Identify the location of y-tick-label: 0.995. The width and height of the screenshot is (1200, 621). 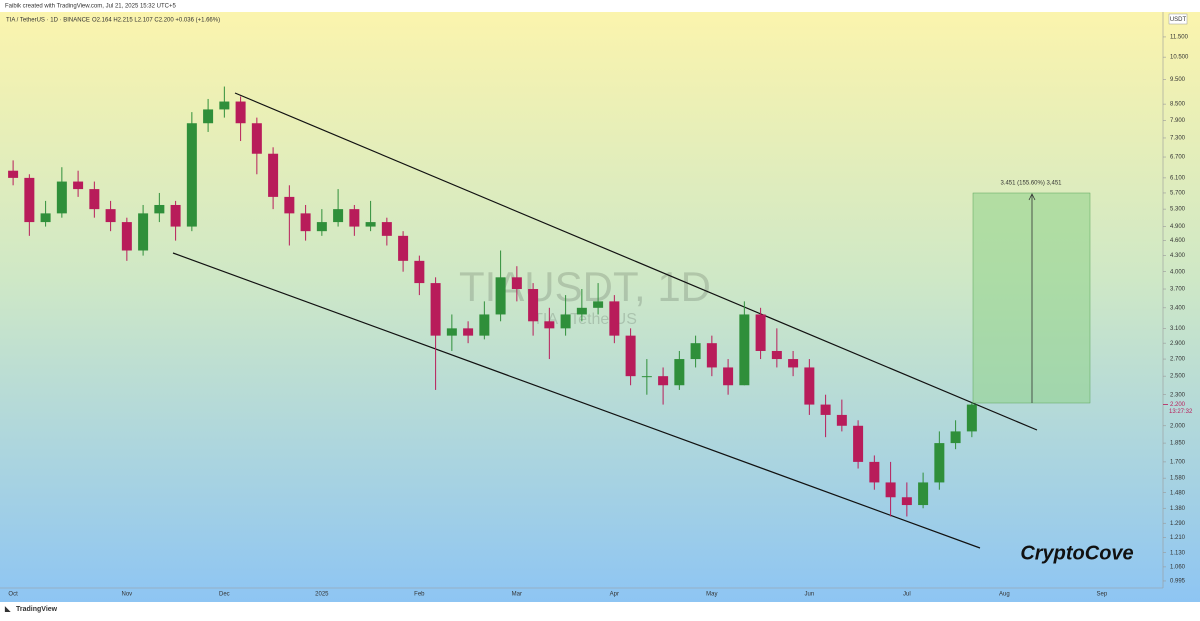
(1178, 582).